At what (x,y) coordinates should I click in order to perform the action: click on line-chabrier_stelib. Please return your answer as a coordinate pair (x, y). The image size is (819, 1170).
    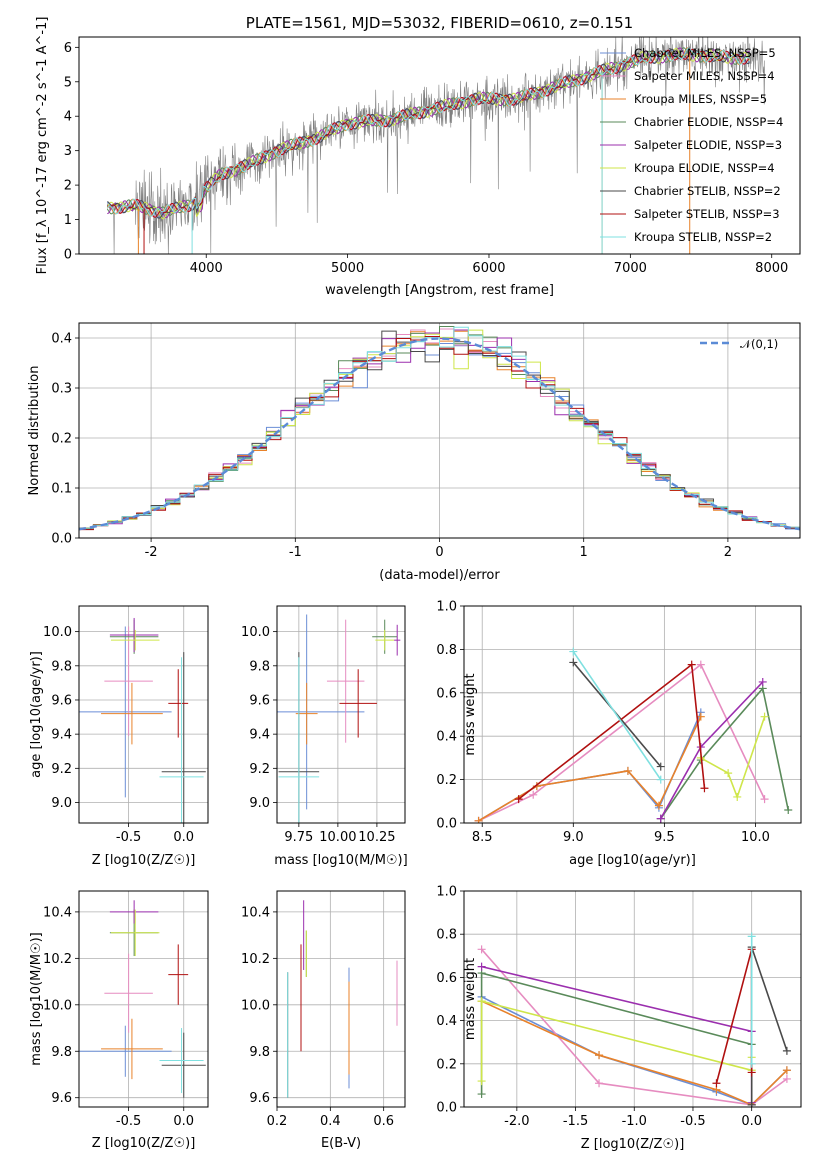
    Looking at the image, I should click on (769, 1025).